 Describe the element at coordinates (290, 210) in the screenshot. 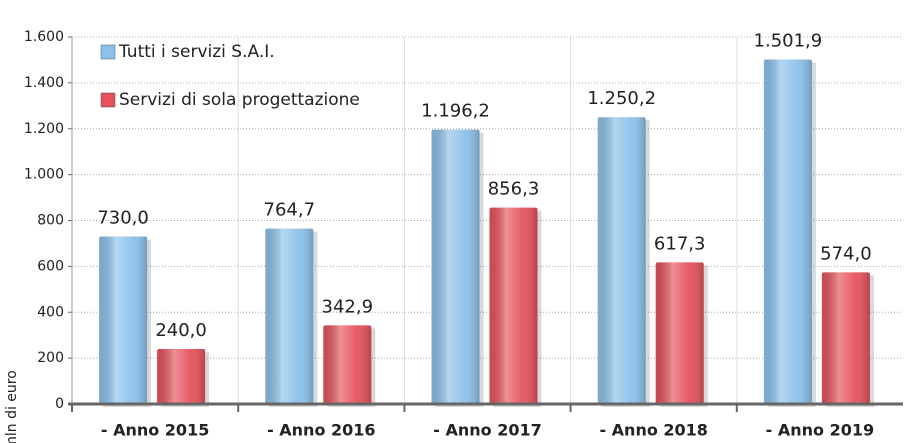

I see `value-label: 764,7` at that location.